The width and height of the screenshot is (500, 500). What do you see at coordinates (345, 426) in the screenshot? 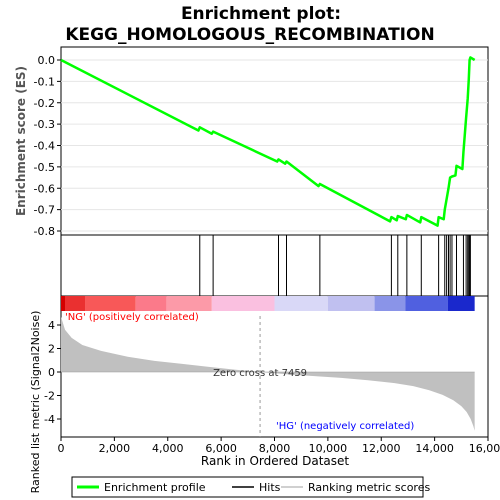
I see `negative-correlation-label: 'HG' (negatively correlated)` at bounding box center [345, 426].